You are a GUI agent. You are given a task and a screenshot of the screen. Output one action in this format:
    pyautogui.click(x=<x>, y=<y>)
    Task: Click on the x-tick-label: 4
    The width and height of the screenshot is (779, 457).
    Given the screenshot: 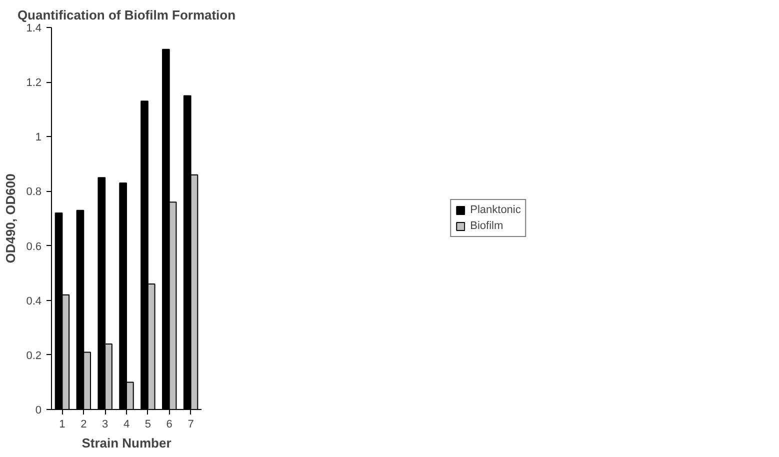 What is the action you would take?
    pyautogui.click(x=126, y=424)
    